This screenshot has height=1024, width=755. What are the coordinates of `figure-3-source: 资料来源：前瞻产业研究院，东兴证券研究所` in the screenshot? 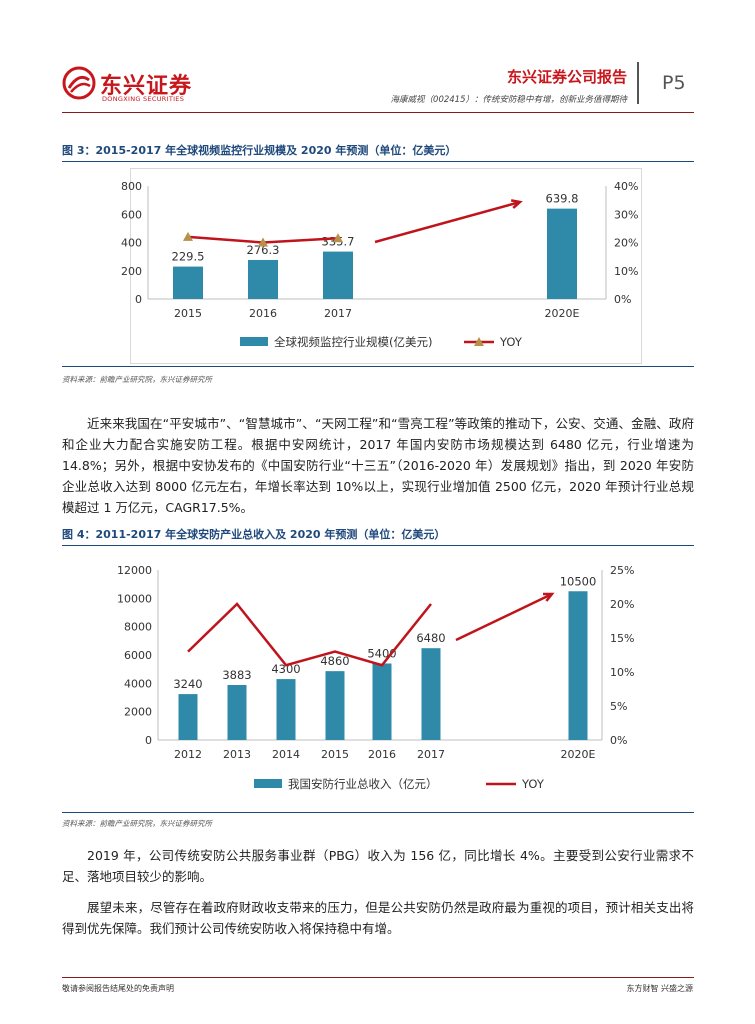 It's located at (137, 379).